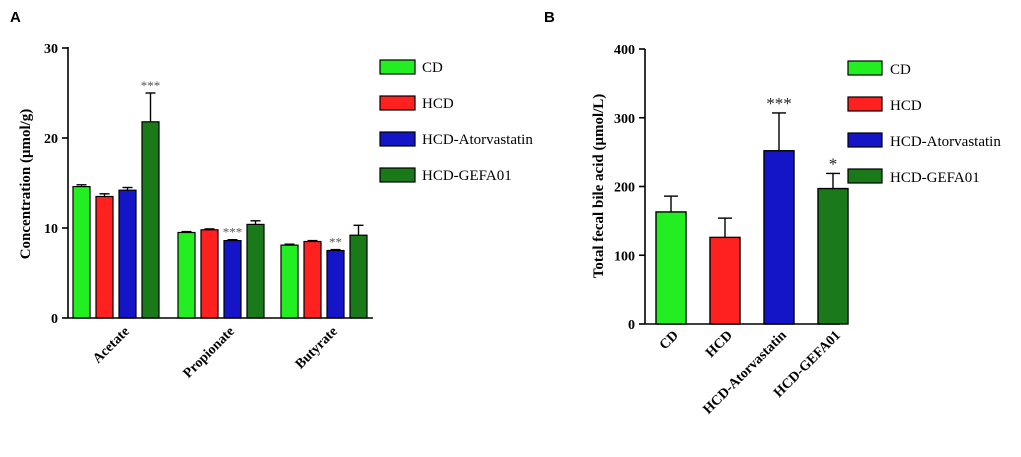  I want to click on panel-a-error-bars, so click(220, 171).